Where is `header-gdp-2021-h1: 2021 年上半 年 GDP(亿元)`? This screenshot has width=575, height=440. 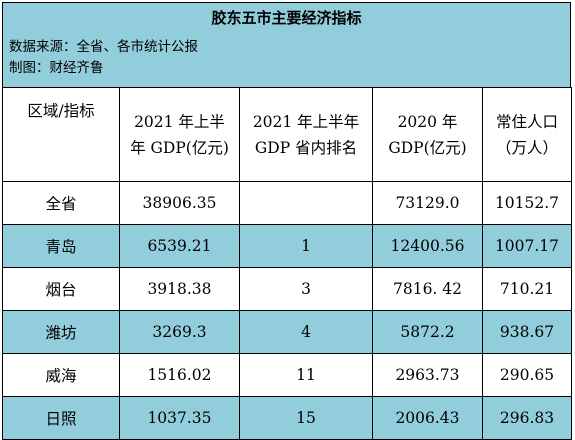 header-gdp-2021-h1: 2021 年上半 年 GDP(亿元) is located at coordinates (179, 134).